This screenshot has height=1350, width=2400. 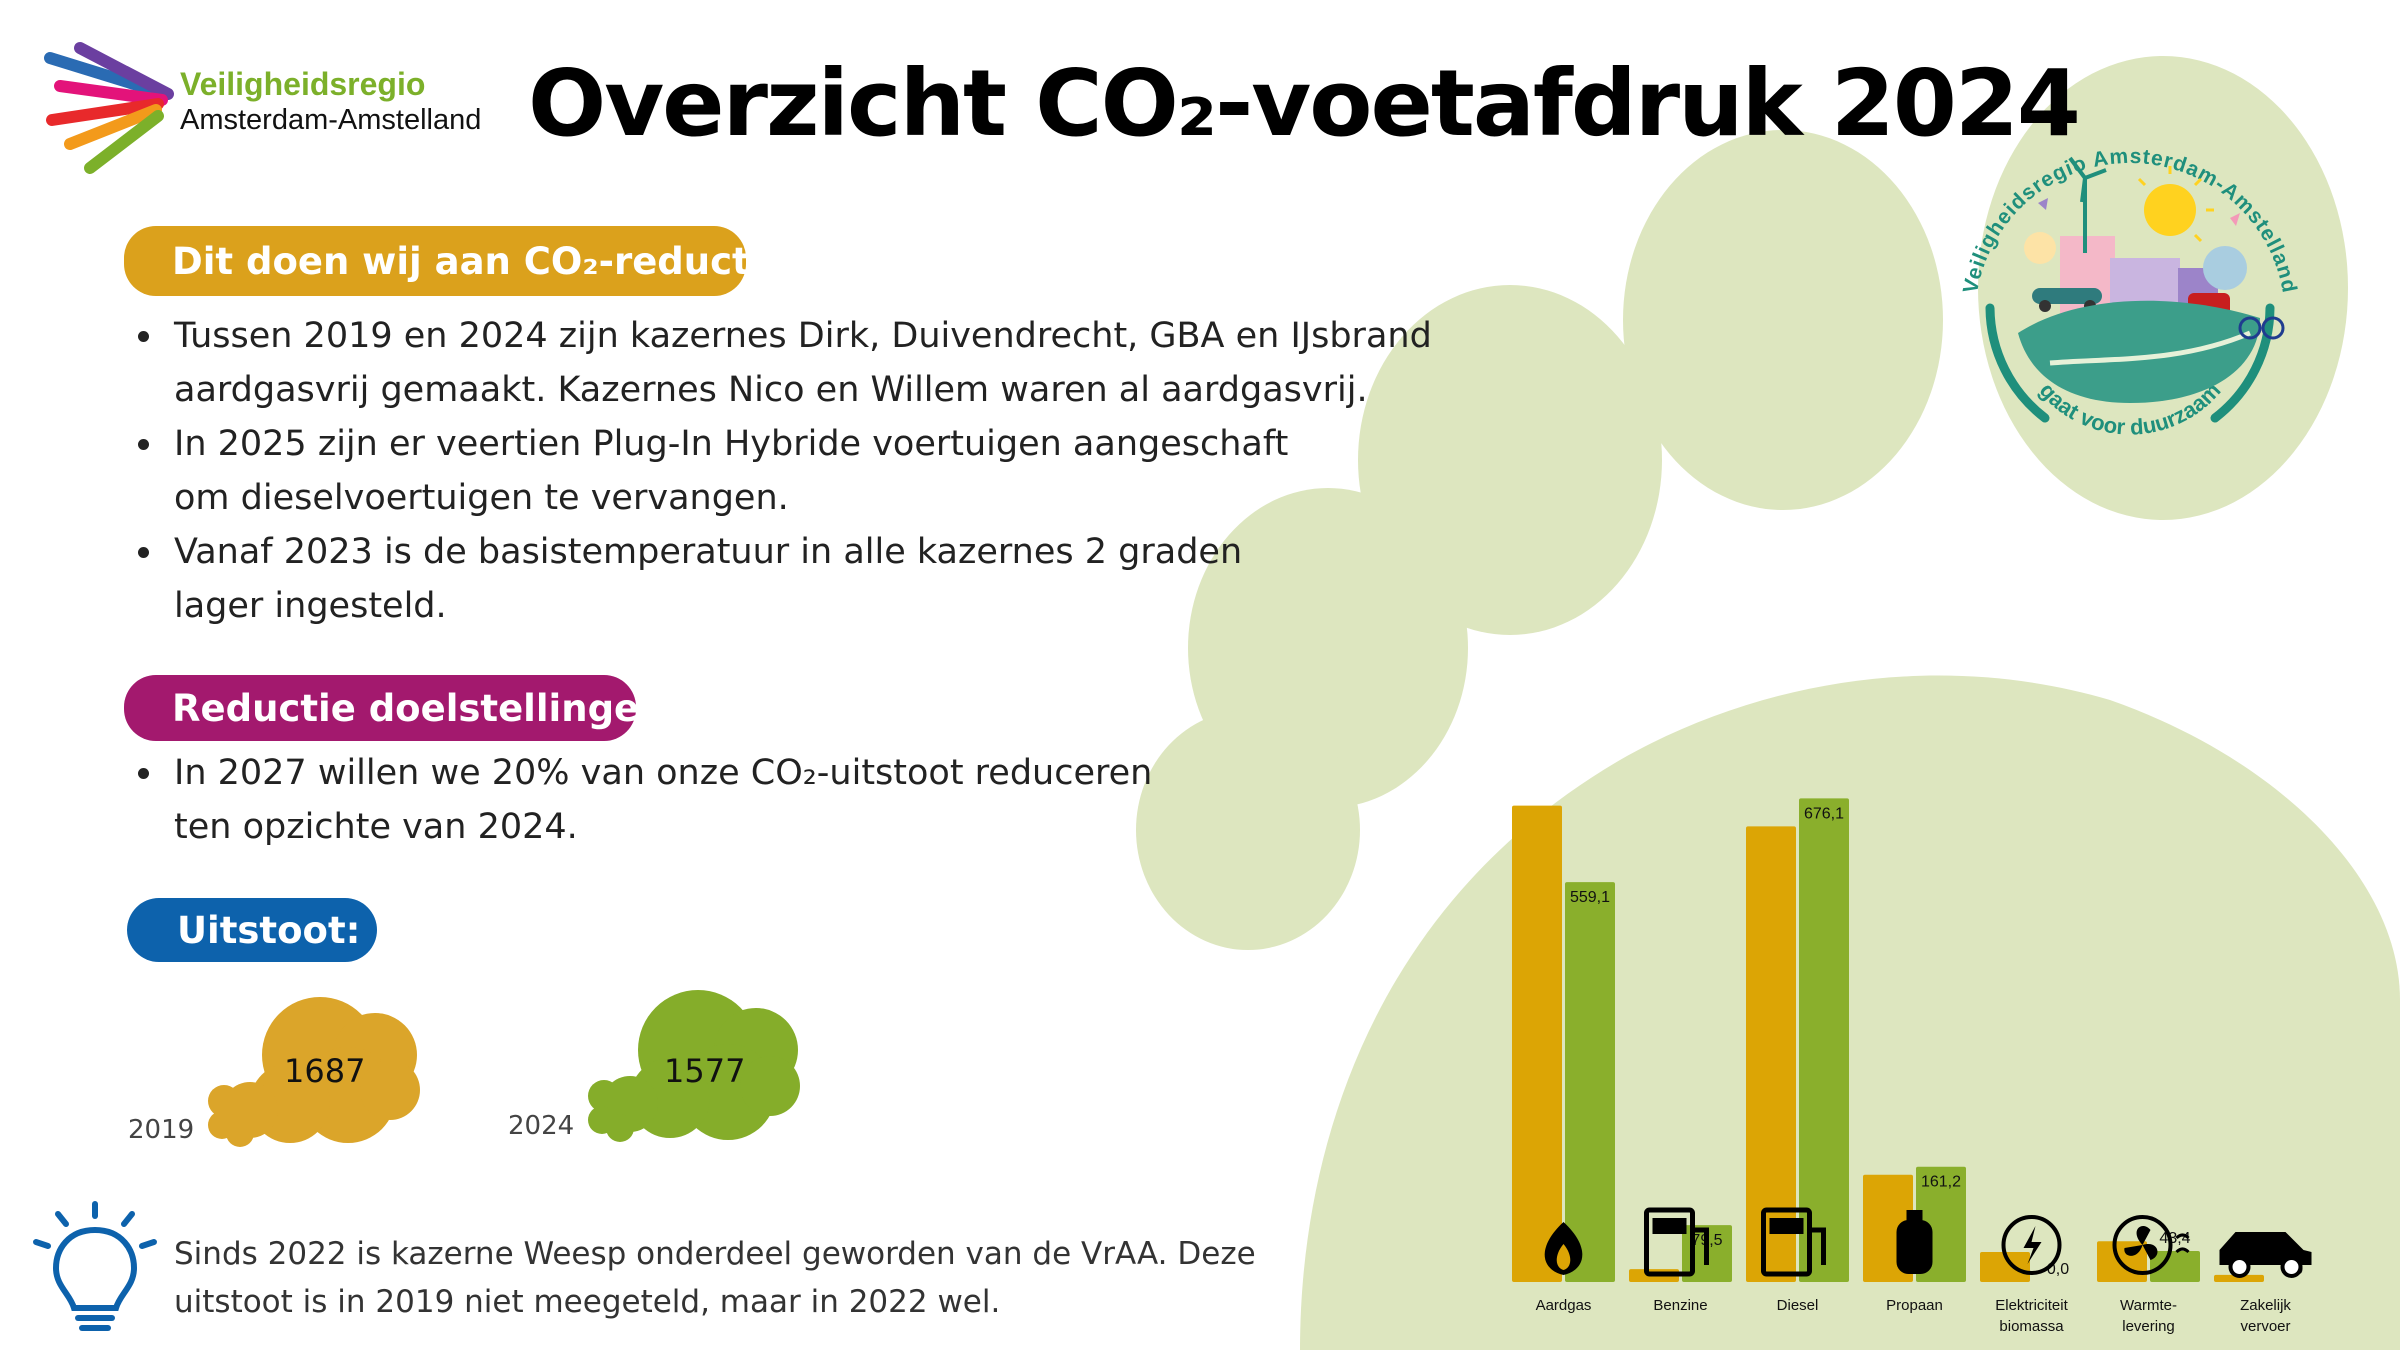 I want to click on lightbulb-icon, so click(x=95, y=1266).